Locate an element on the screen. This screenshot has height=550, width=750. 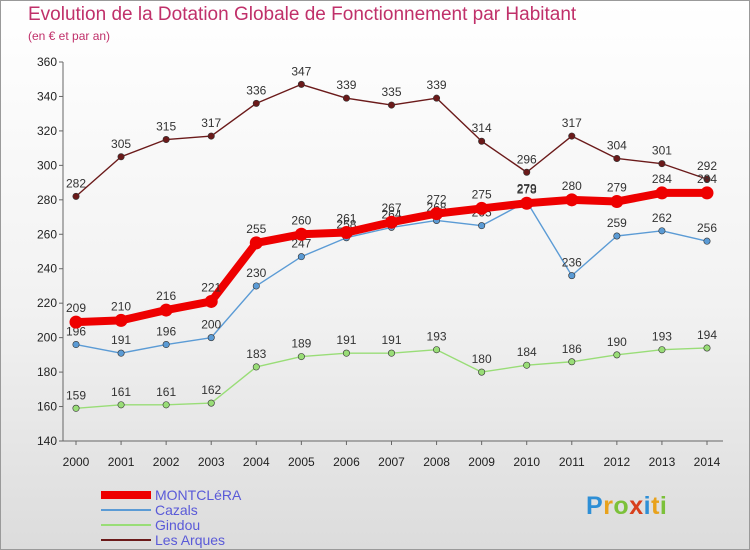
data-label-gindou: 159 is located at coordinates (76, 395).